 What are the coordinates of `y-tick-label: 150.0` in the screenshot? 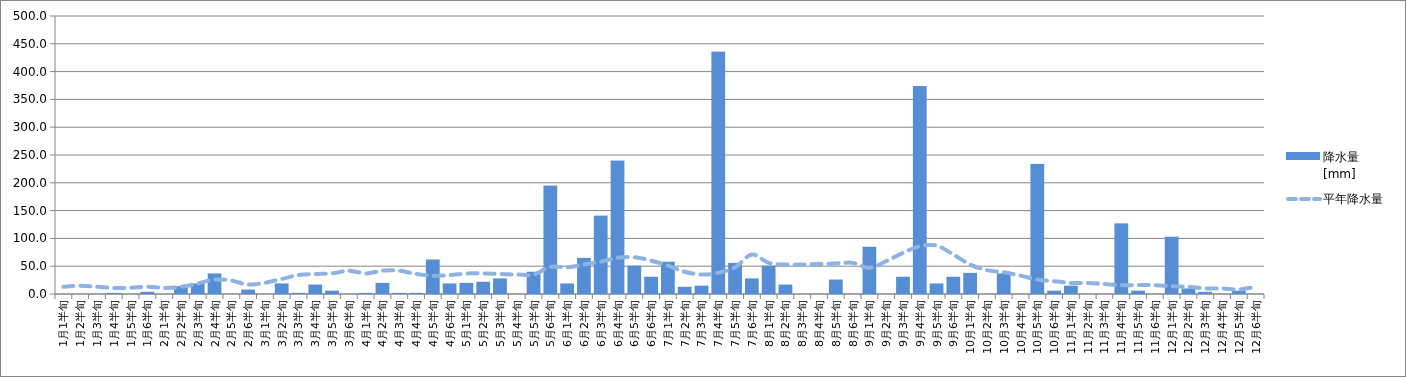 It's located at (29, 210).